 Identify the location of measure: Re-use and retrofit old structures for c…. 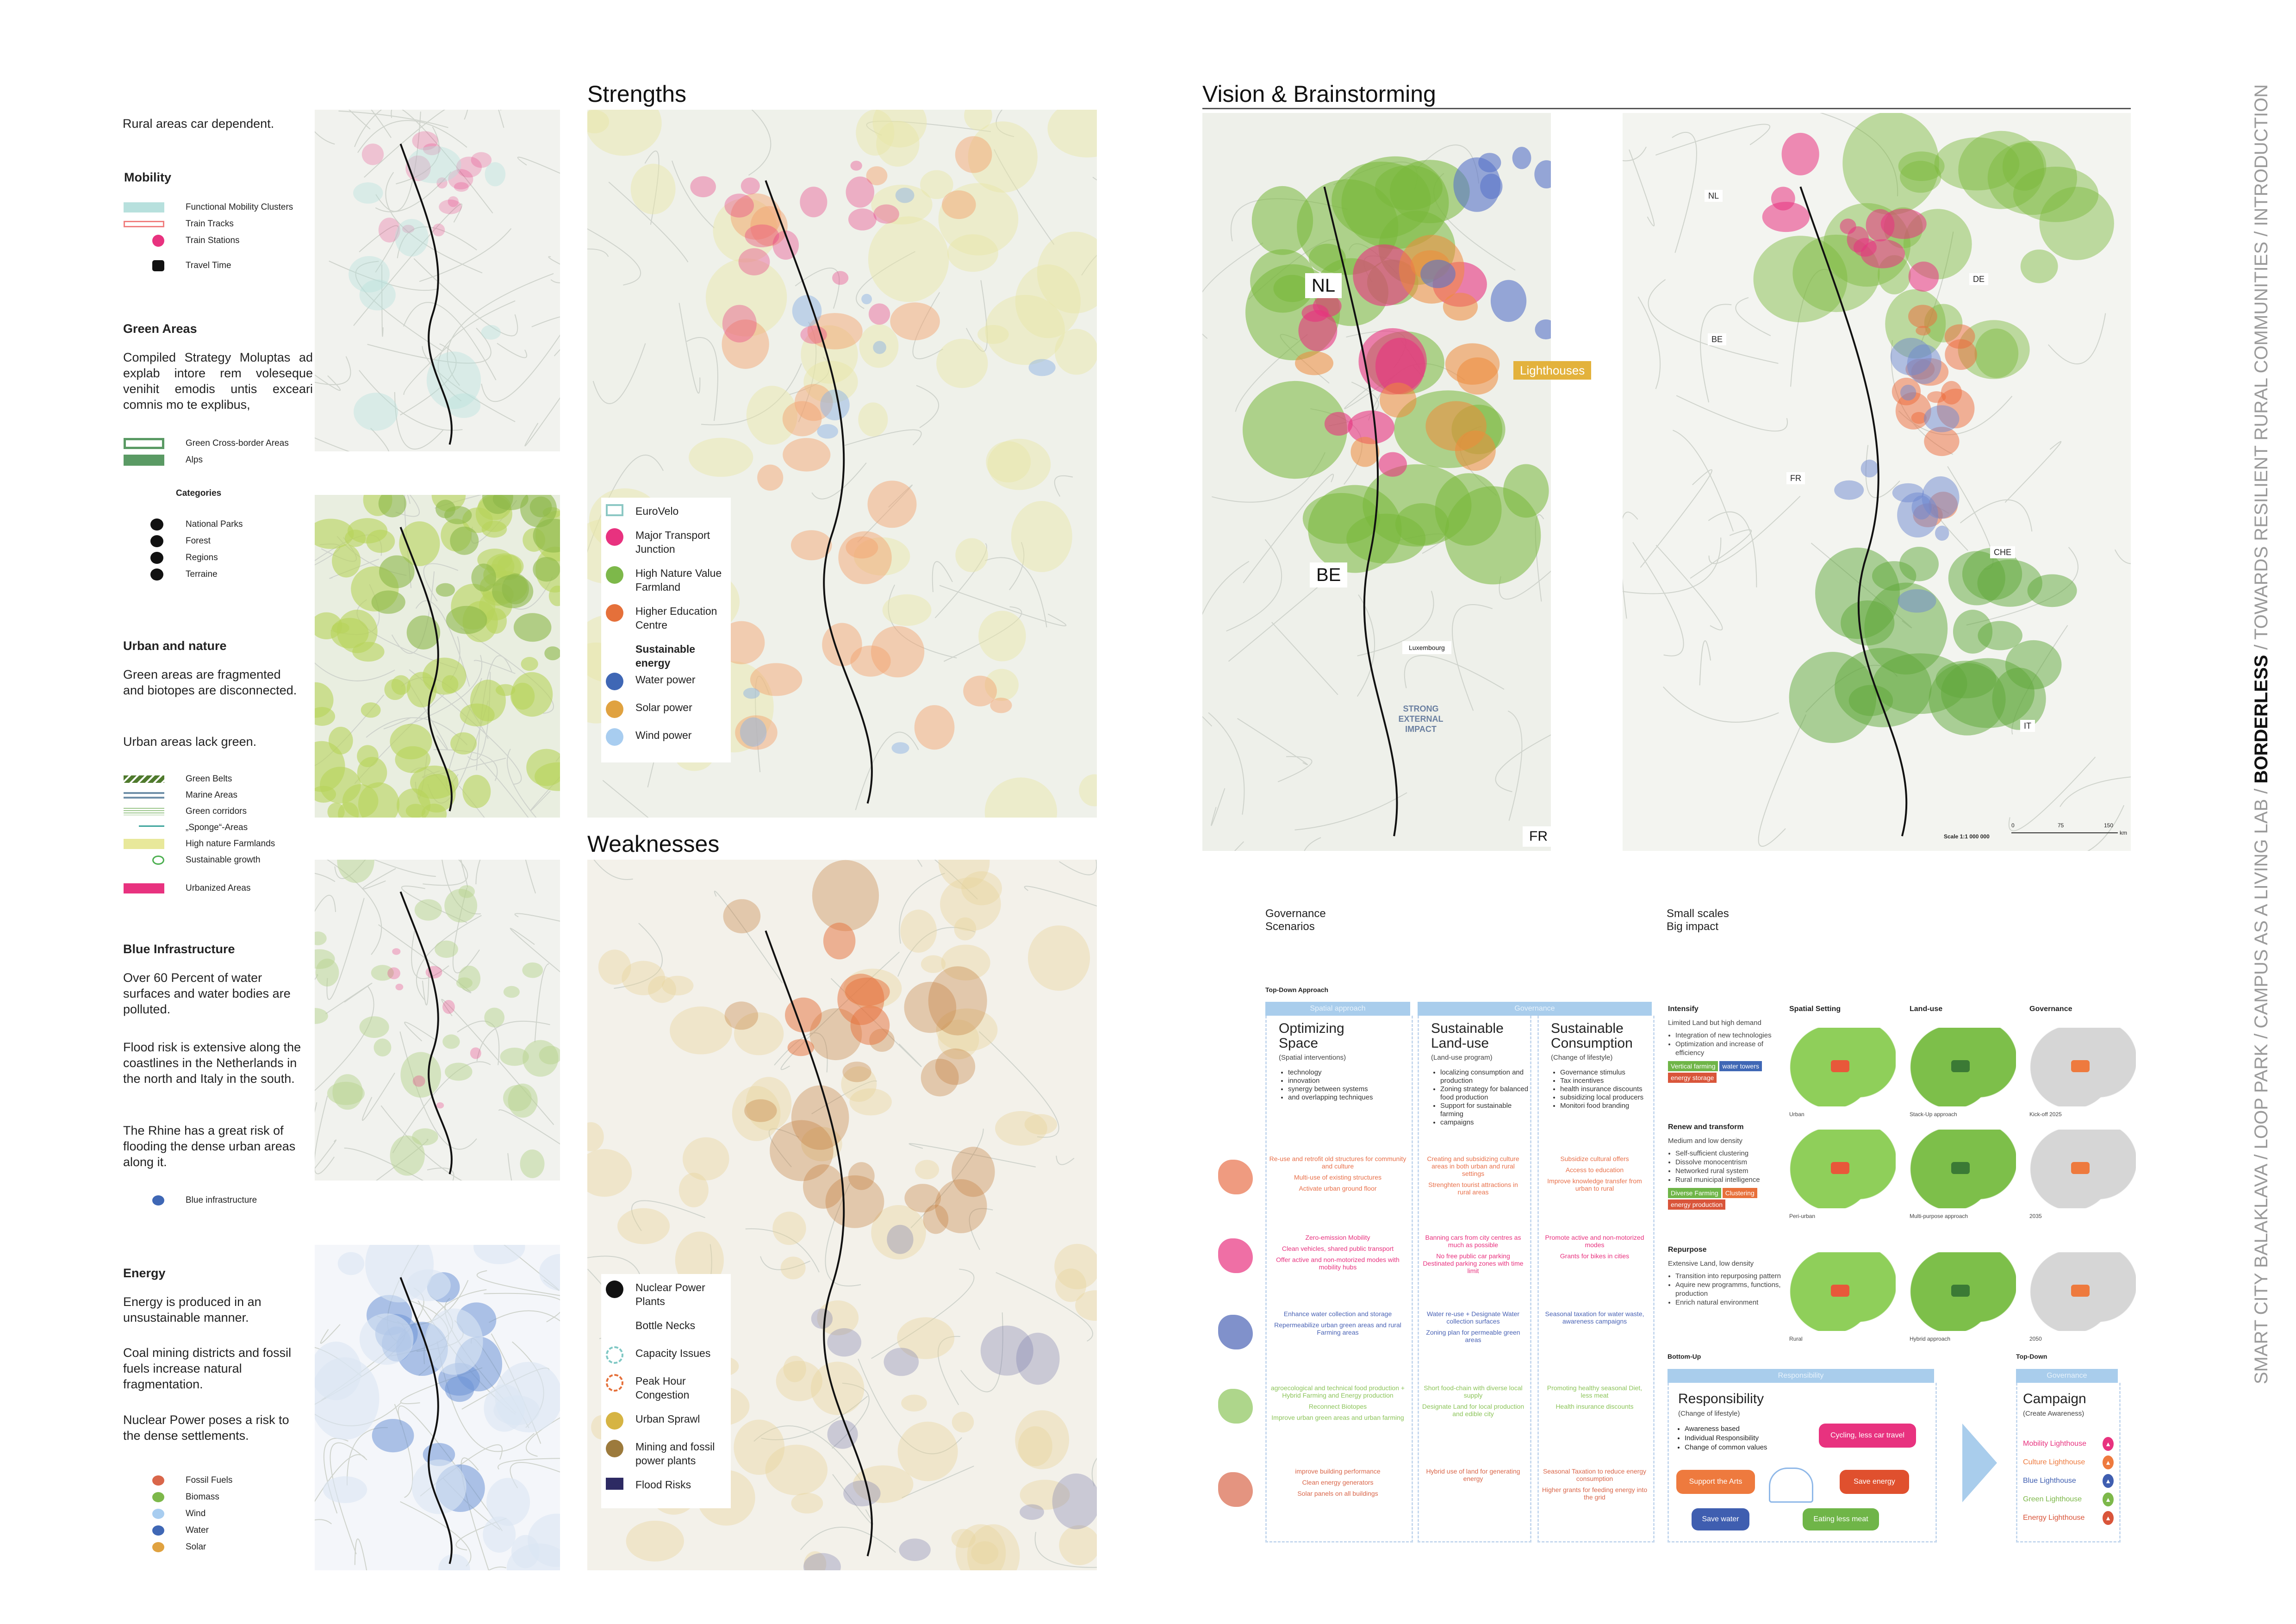
(1337, 1162).